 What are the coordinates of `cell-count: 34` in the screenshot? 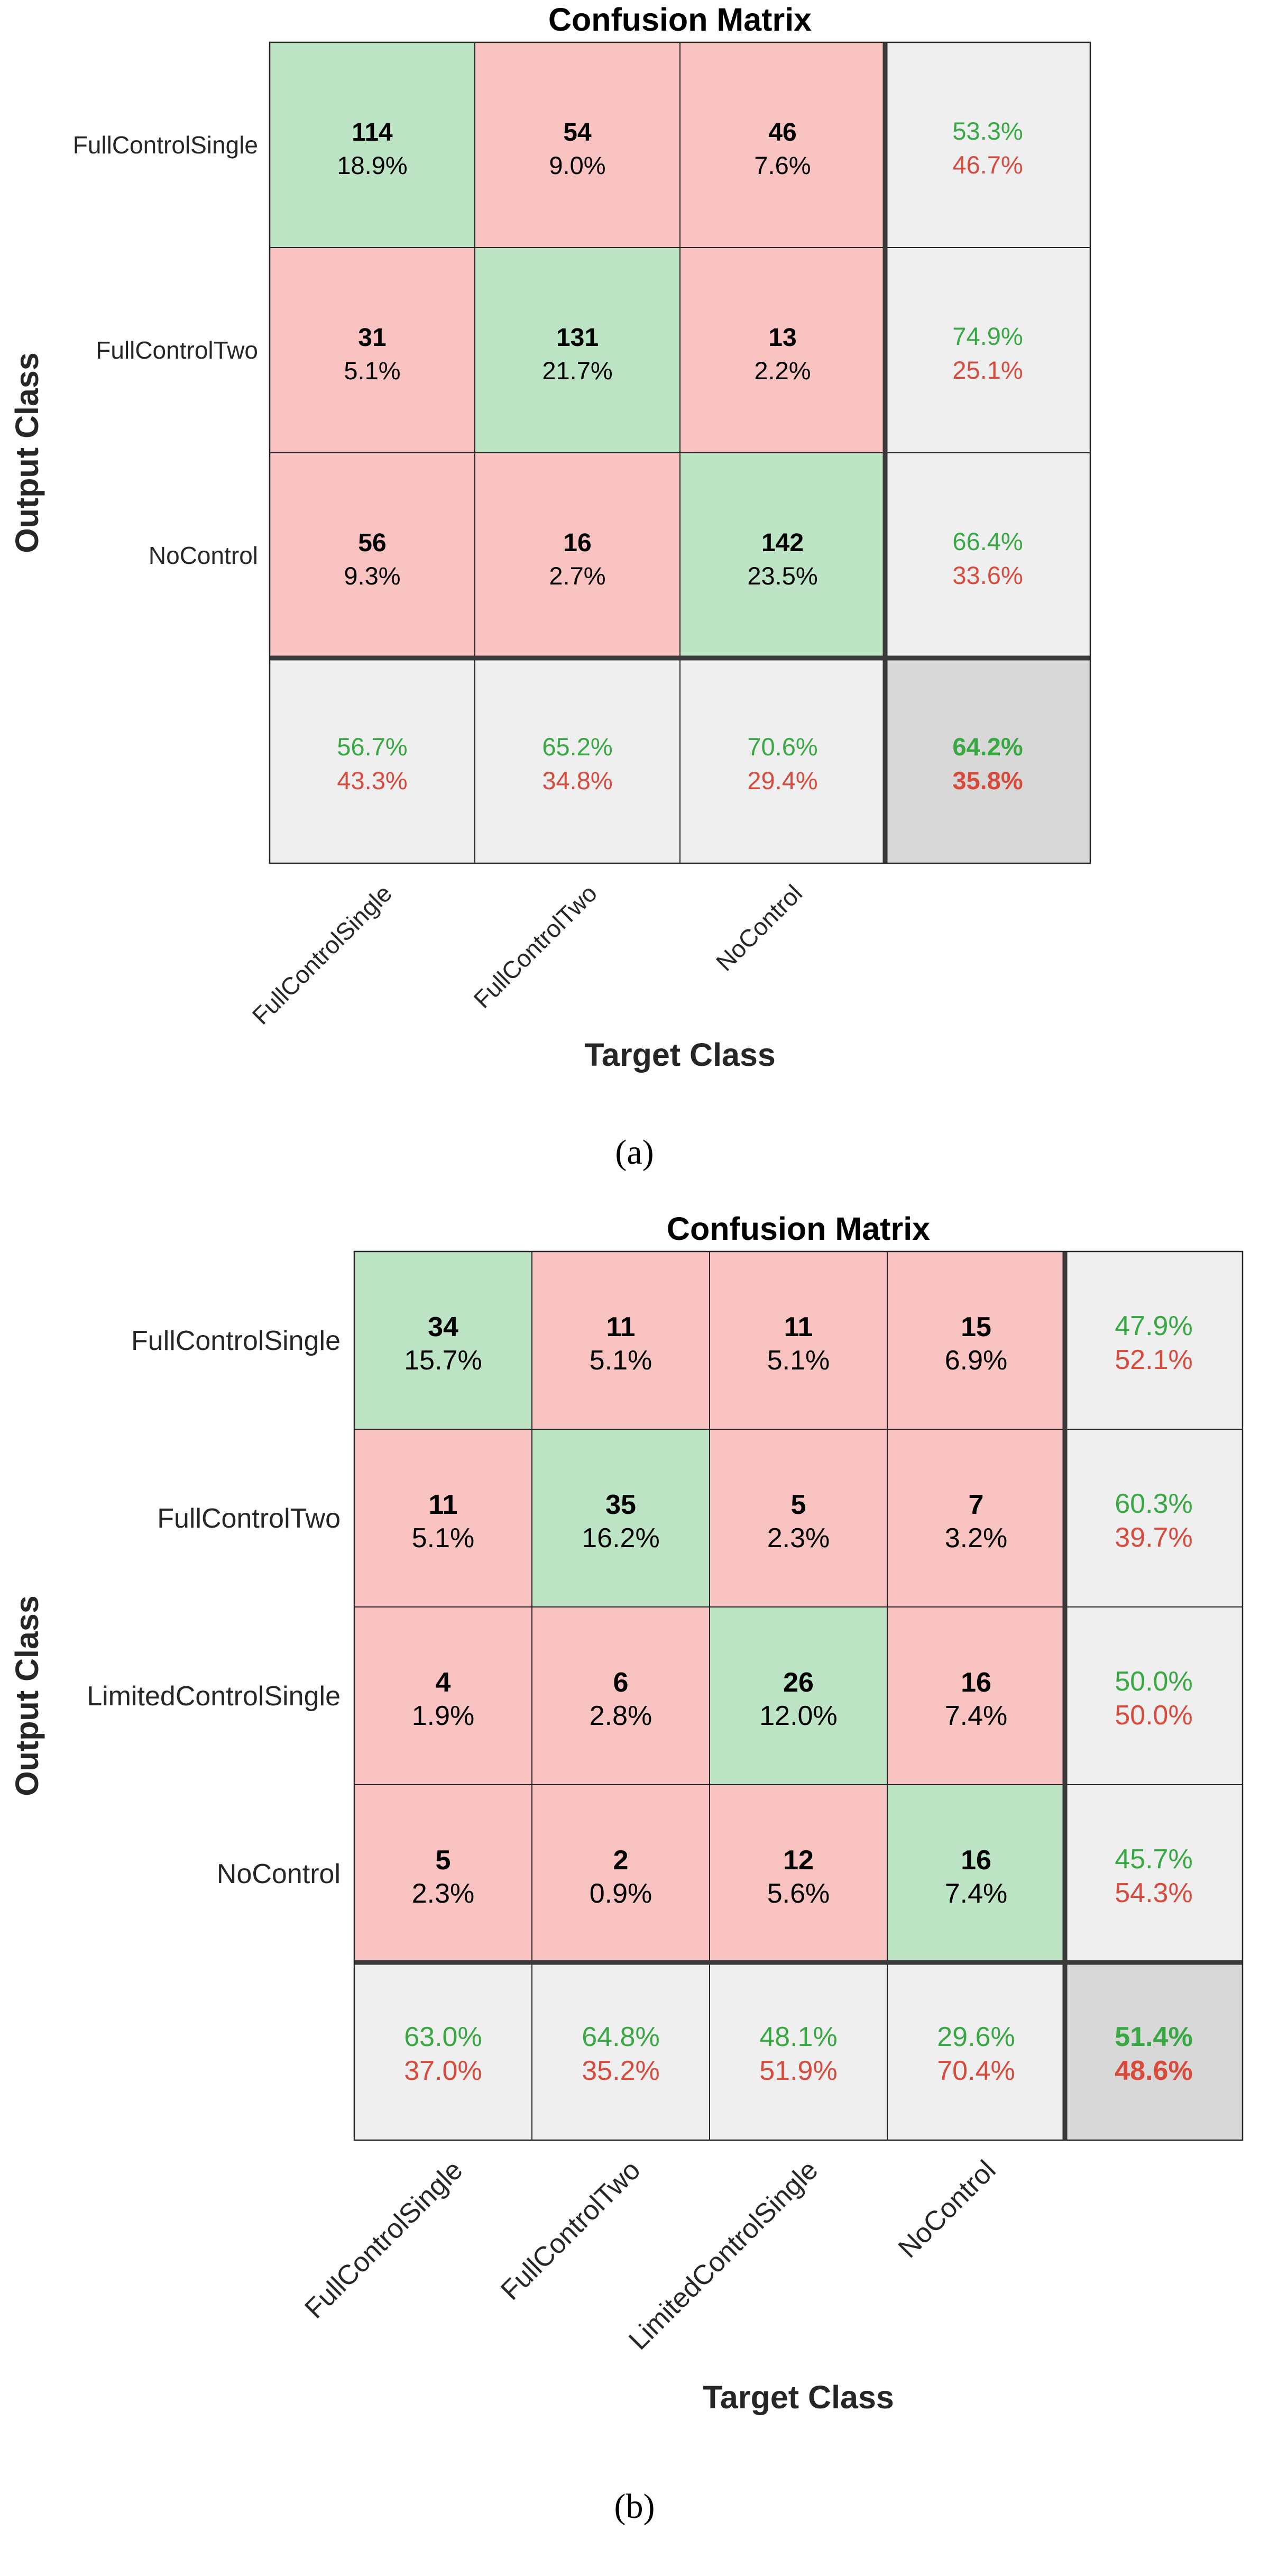 It's located at (443, 1327).